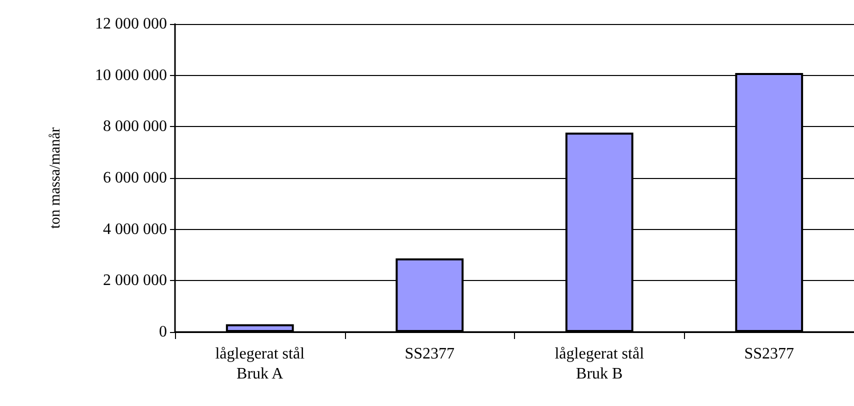 The width and height of the screenshot is (854, 406). Describe the element at coordinates (599, 364) in the screenshot. I see `x-tick-label: låglegerat stål Bruk B` at that location.